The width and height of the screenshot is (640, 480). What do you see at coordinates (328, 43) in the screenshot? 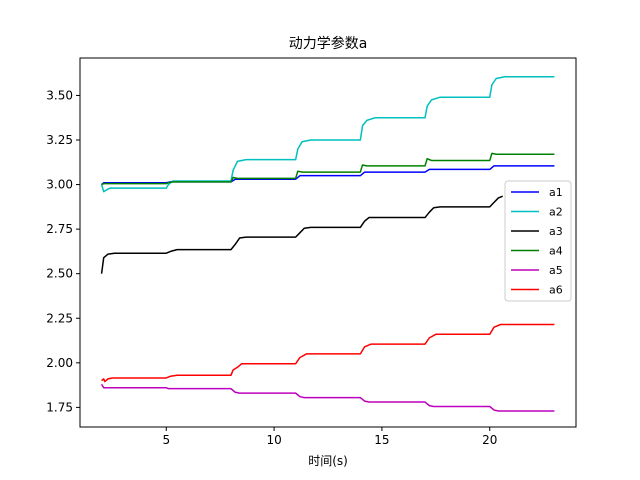
I see `chart-title: 动力学参数a` at bounding box center [328, 43].